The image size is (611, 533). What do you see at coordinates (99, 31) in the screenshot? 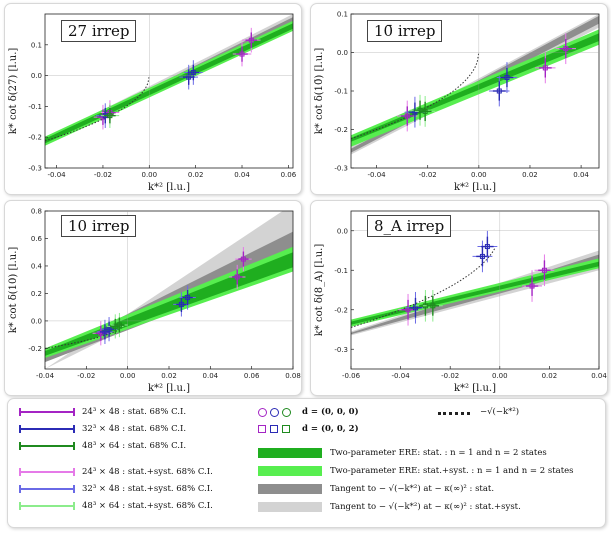
I see `chart-title-27: 27 irrep` at bounding box center [99, 31].